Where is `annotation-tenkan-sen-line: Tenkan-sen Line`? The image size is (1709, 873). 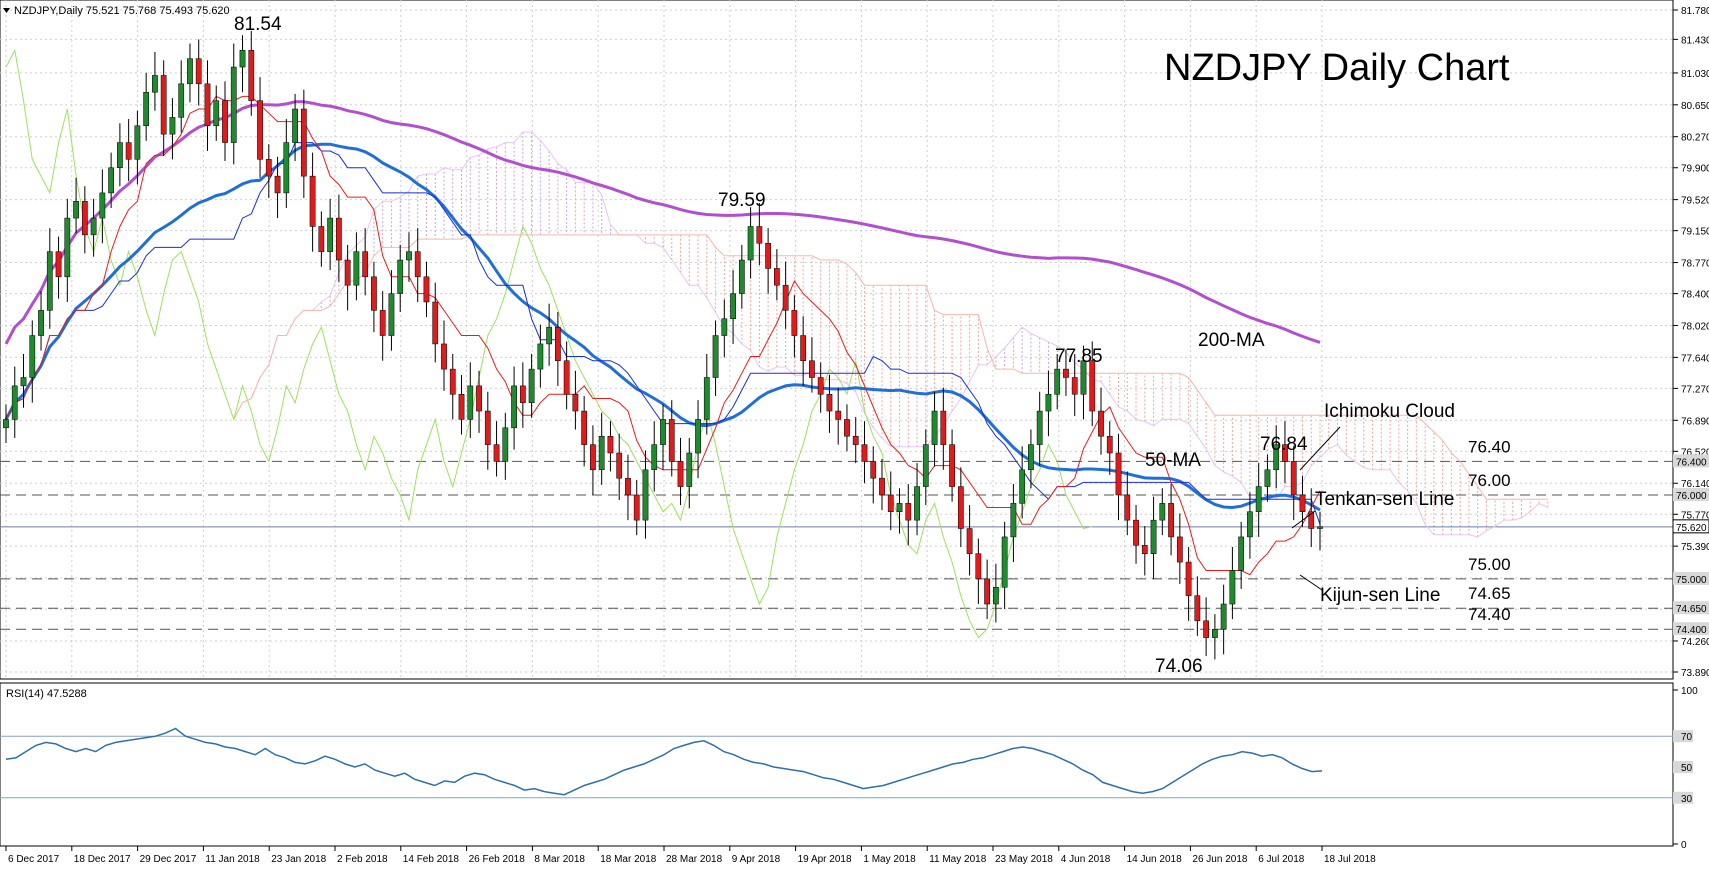 annotation-tenkan-sen-line: Tenkan-sen Line is located at coordinates (1384, 499).